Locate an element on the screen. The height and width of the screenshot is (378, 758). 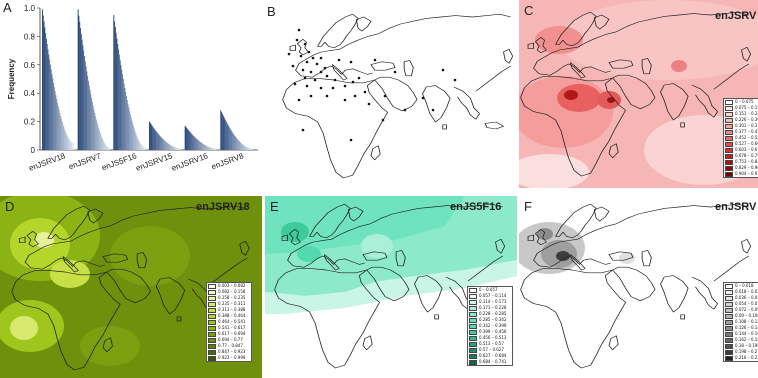
legend-row: 0.342 – 0.399 is located at coordinates (490, 326).